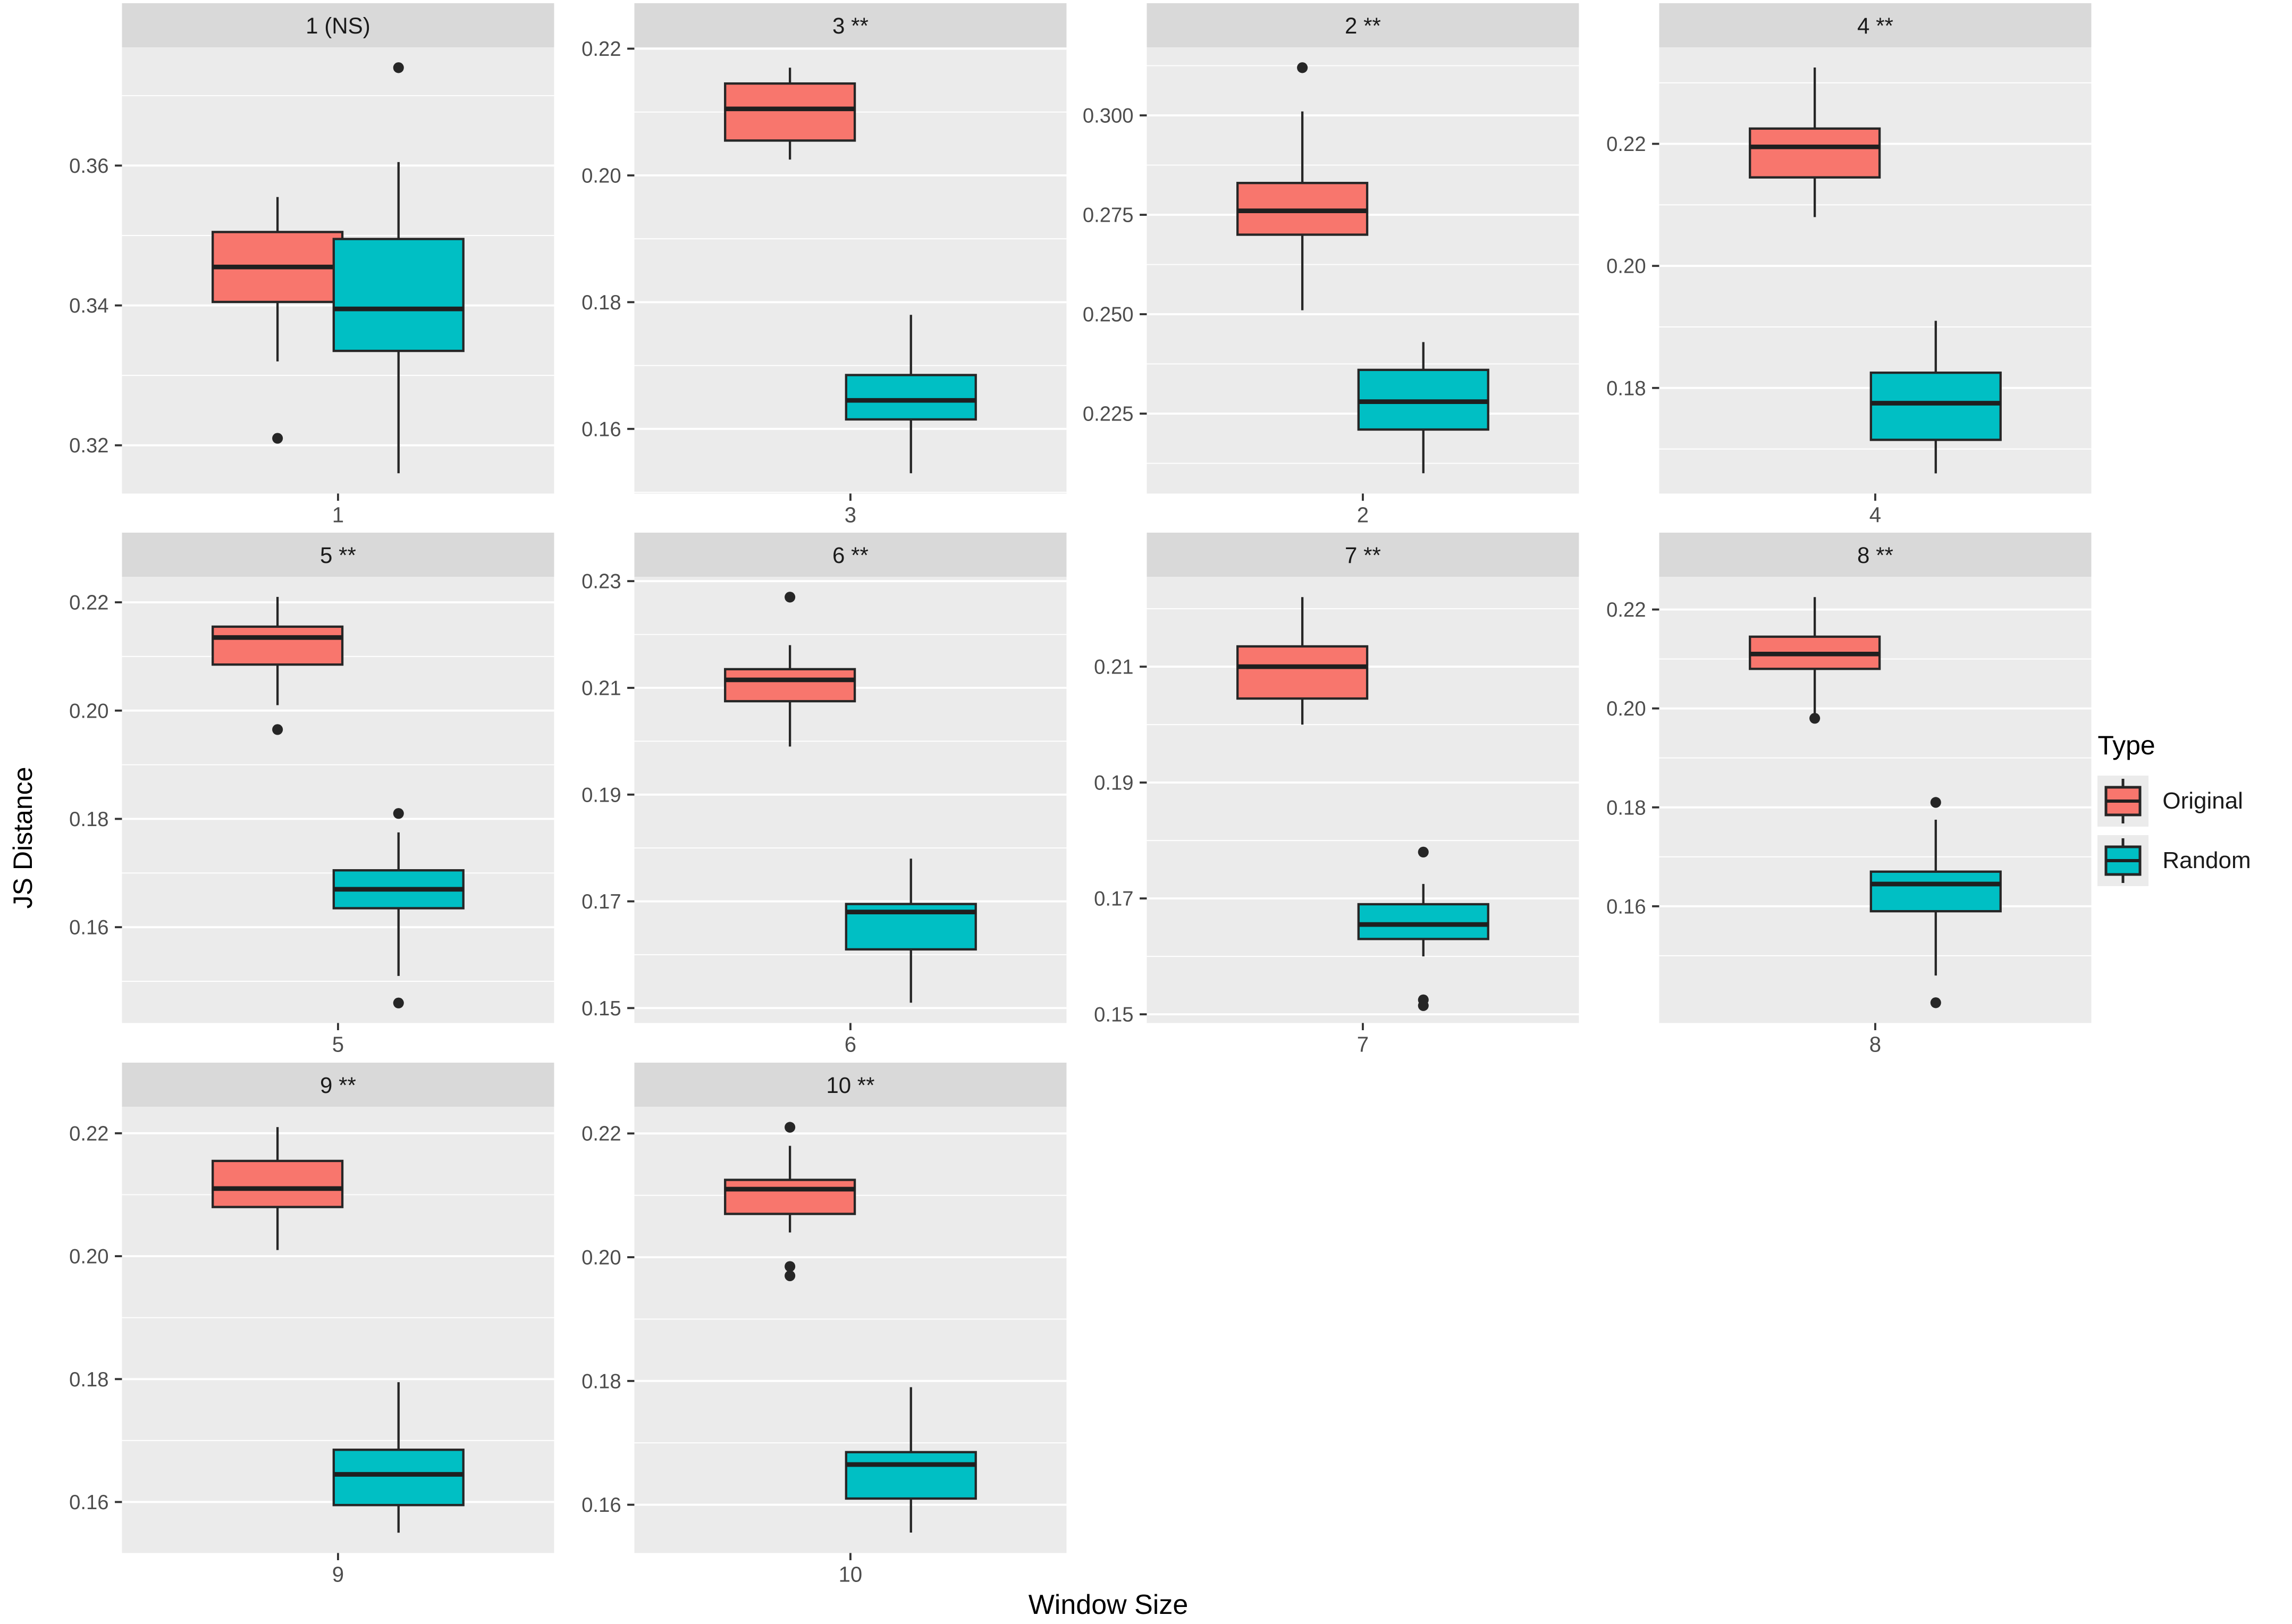 This screenshot has height=1624, width=2292. I want to click on x-tick-label: 10, so click(851, 1574).